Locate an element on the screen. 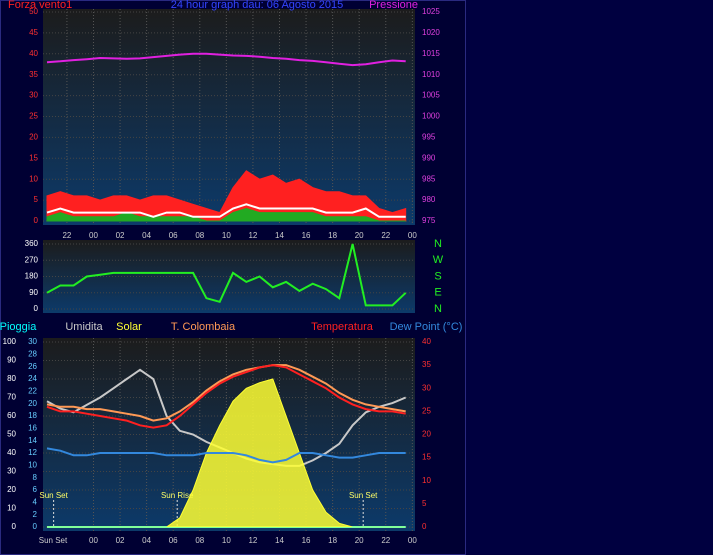  chart-title: 24 hour graph dau: 06 Agosto 2015 is located at coordinates (257, 5).